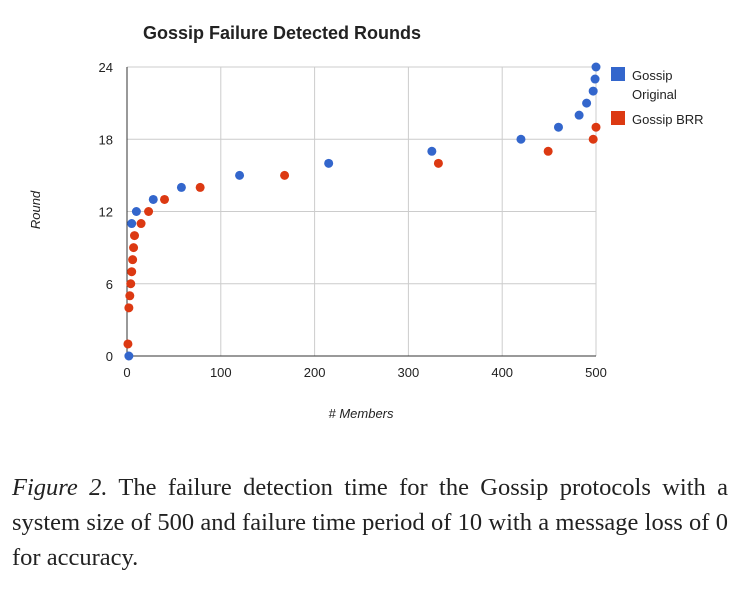 The image size is (738, 590). Describe the element at coordinates (35, 209) in the screenshot. I see `y-axis-label: Round` at that location.